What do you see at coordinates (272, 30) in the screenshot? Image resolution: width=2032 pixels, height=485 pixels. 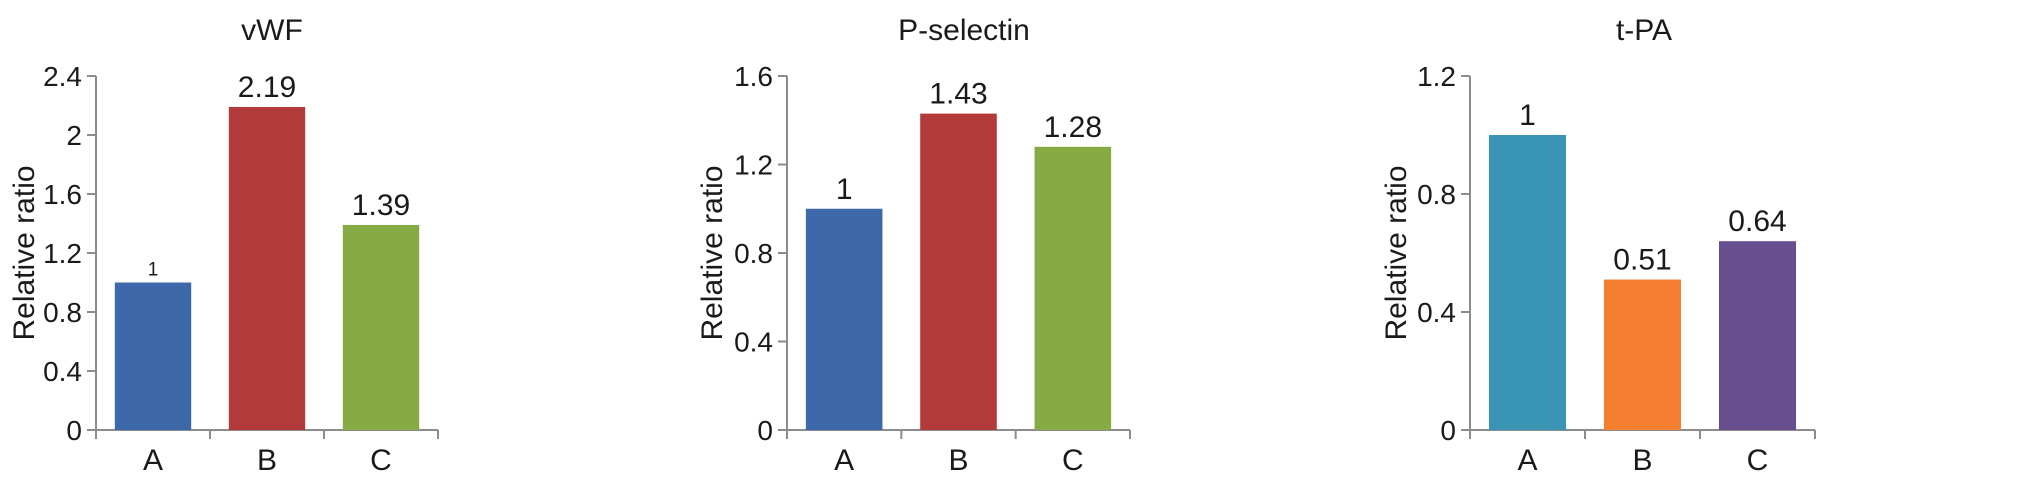 I see `chart-title: vWF` at bounding box center [272, 30].